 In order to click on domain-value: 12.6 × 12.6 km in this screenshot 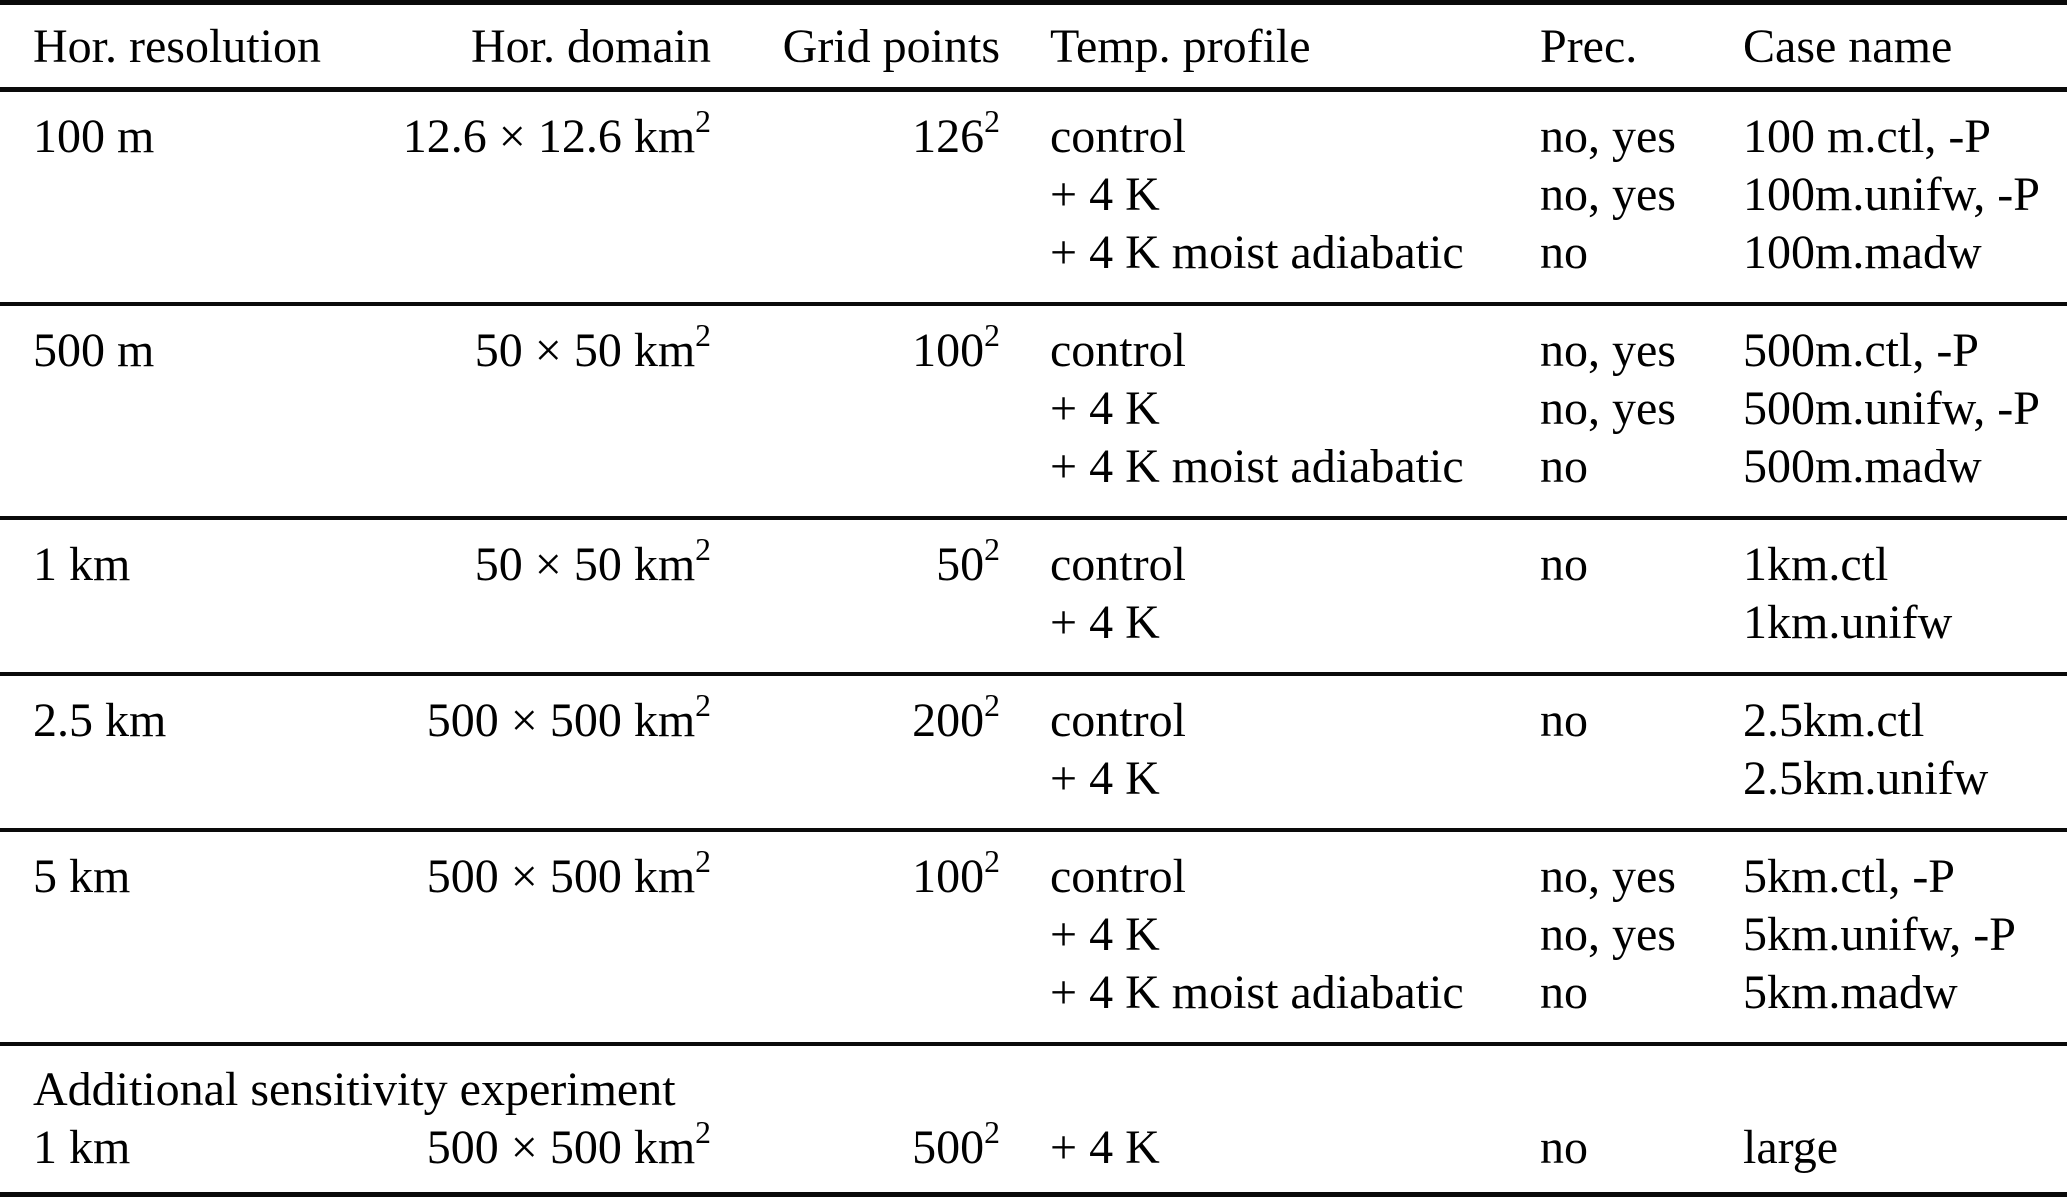, I will do `click(549, 136)`.